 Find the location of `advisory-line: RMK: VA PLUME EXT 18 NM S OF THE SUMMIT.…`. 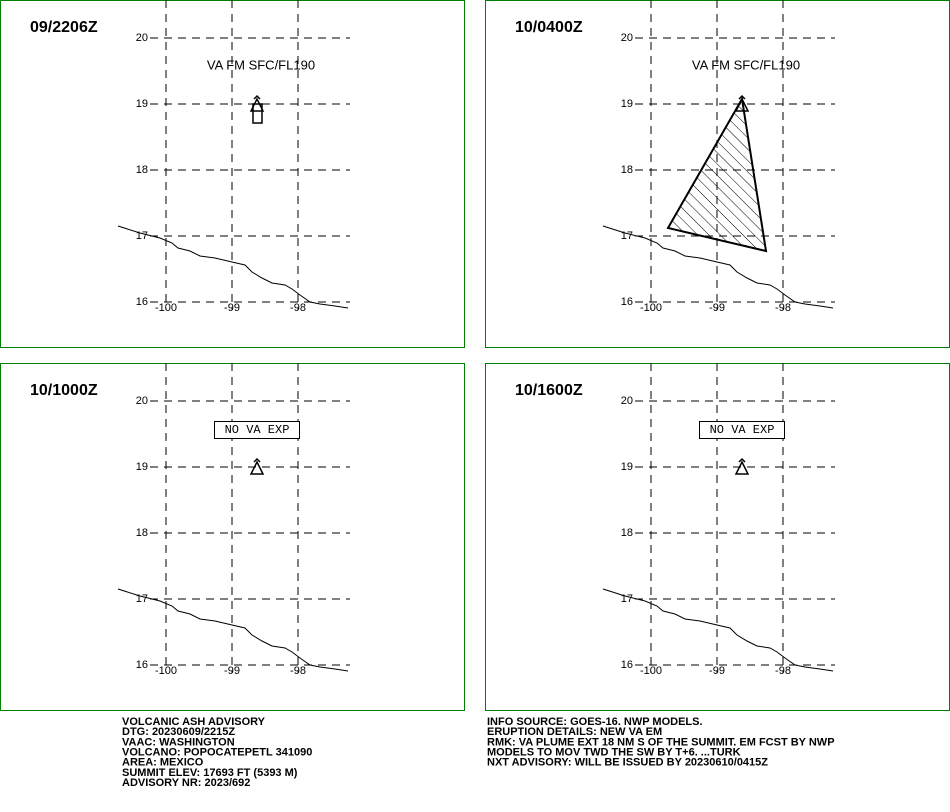

advisory-line: RMK: VA PLUME EXT 18 NM S OF THE SUMMIT.… is located at coordinates (661, 742).